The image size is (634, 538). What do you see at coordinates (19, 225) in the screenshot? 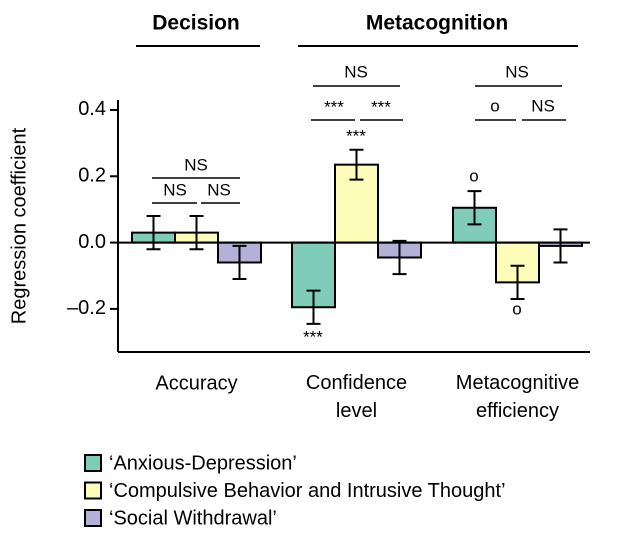
I see `y-axis-label: Regression coefficient` at bounding box center [19, 225].